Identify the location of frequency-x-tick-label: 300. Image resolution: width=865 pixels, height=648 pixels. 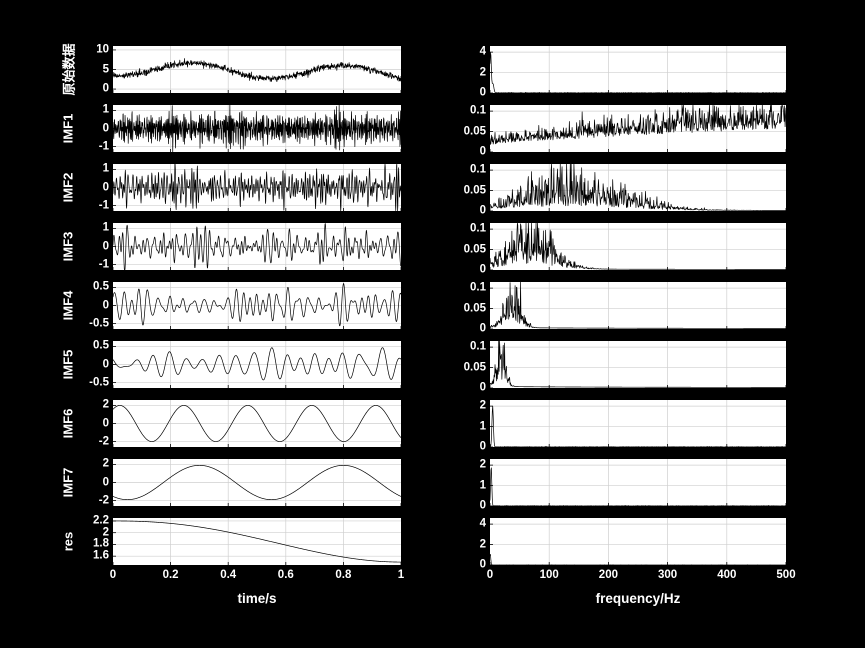
(668, 575).